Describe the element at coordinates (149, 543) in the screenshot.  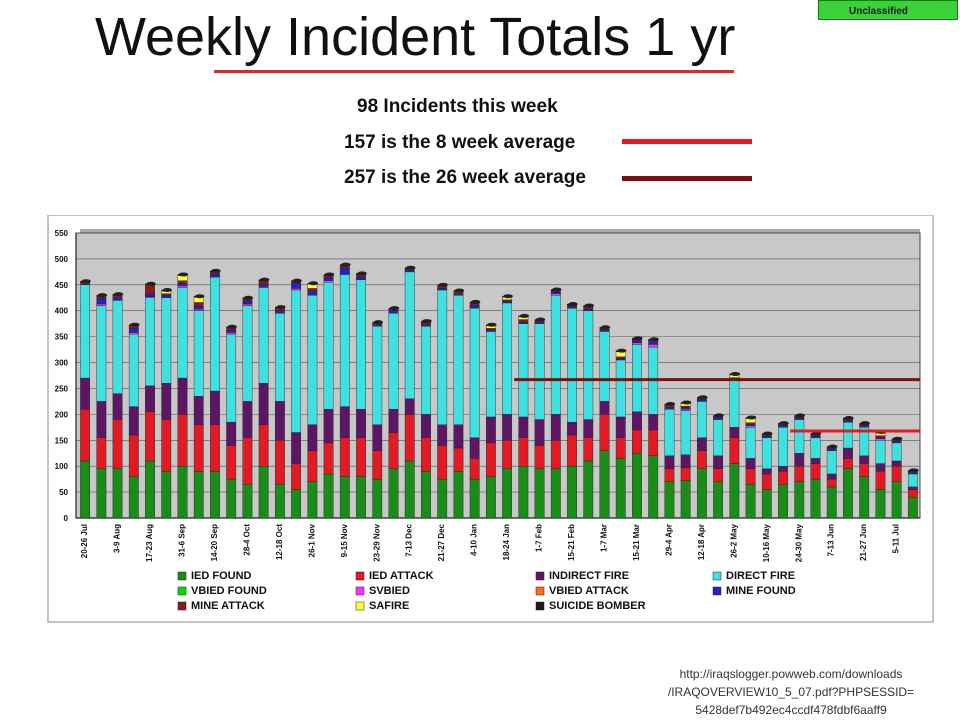
I see `x-tick-label: 17-23 Aug` at that location.